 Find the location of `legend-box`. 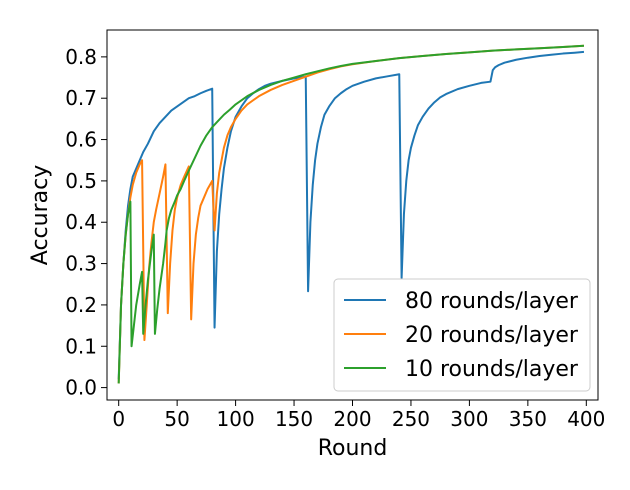

legend-box is located at coordinates (462, 335).